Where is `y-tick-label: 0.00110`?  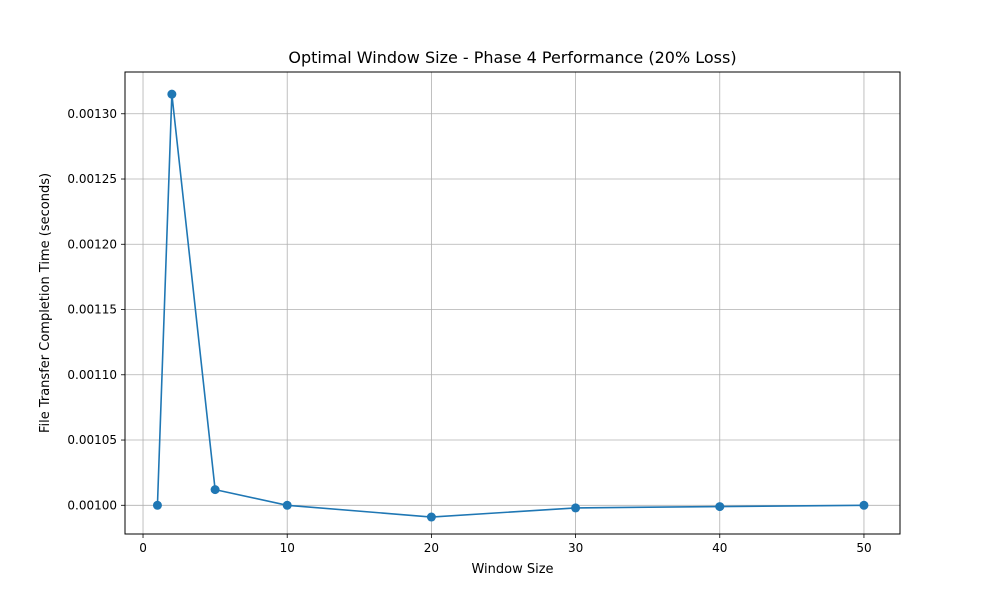
y-tick-label: 0.00110 is located at coordinates (92, 375).